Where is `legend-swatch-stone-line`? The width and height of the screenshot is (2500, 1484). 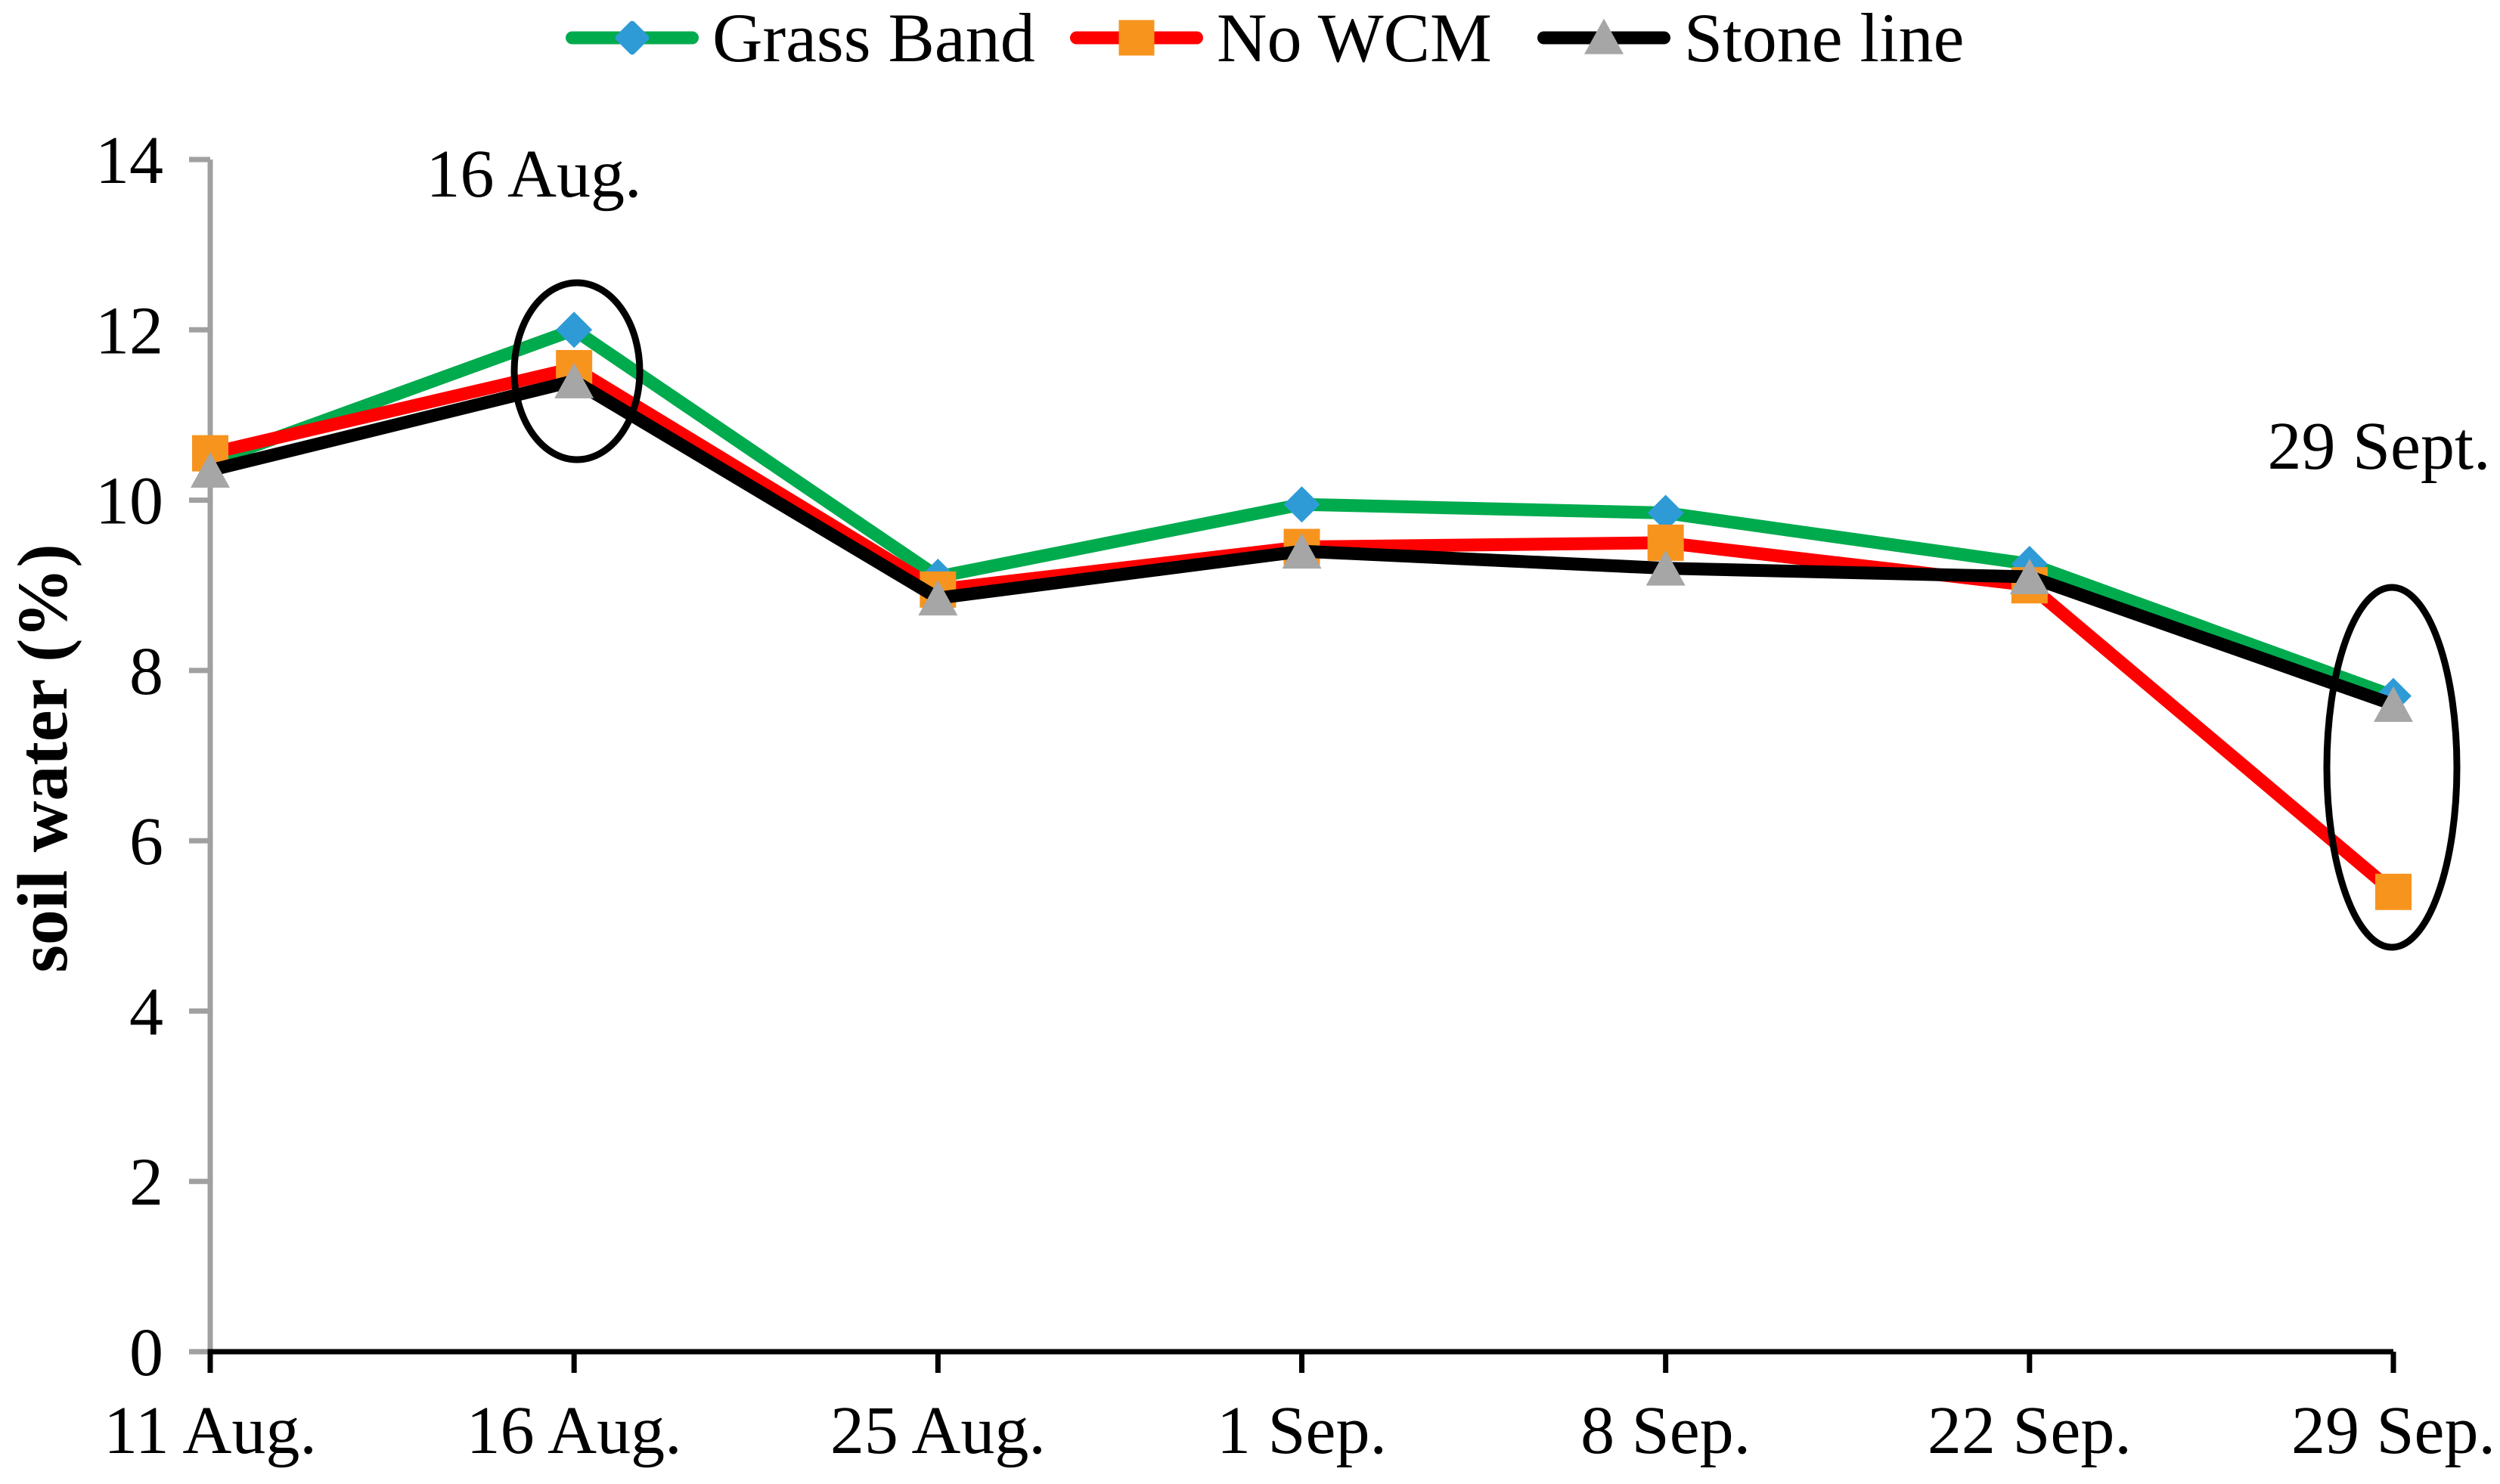
legend-swatch-stone-line is located at coordinates (1604, 38).